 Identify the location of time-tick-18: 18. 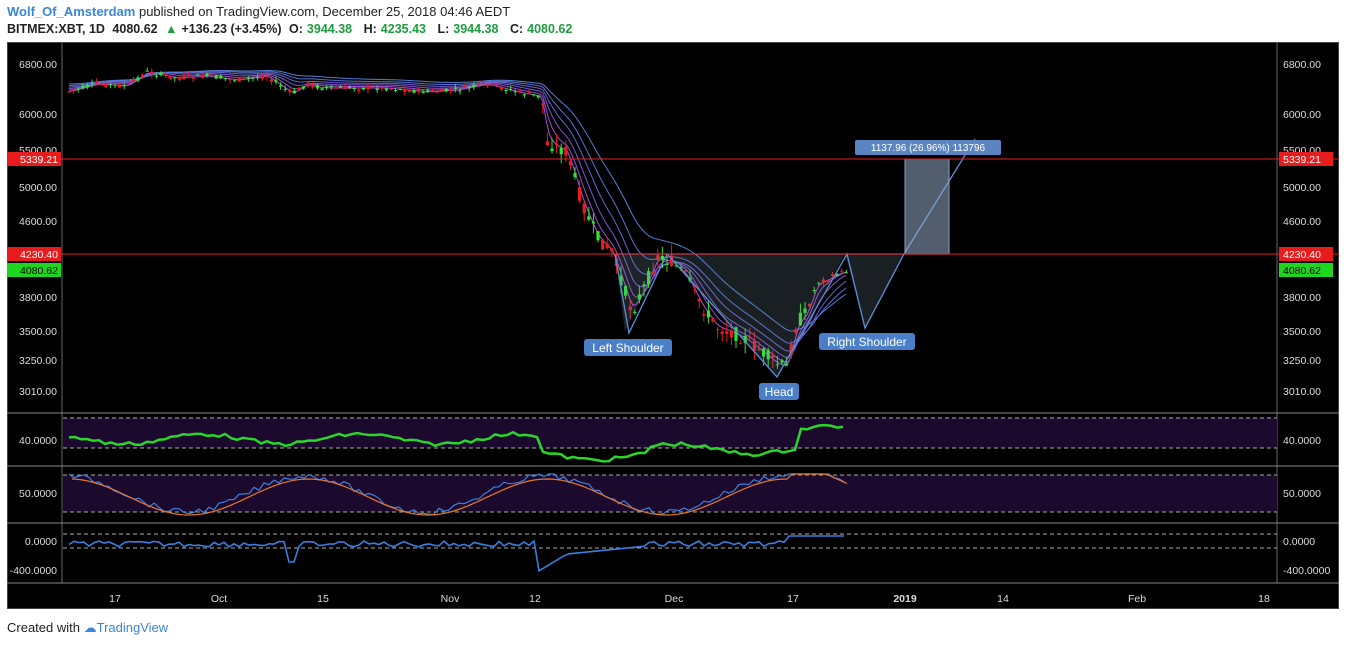
(1264, 599).